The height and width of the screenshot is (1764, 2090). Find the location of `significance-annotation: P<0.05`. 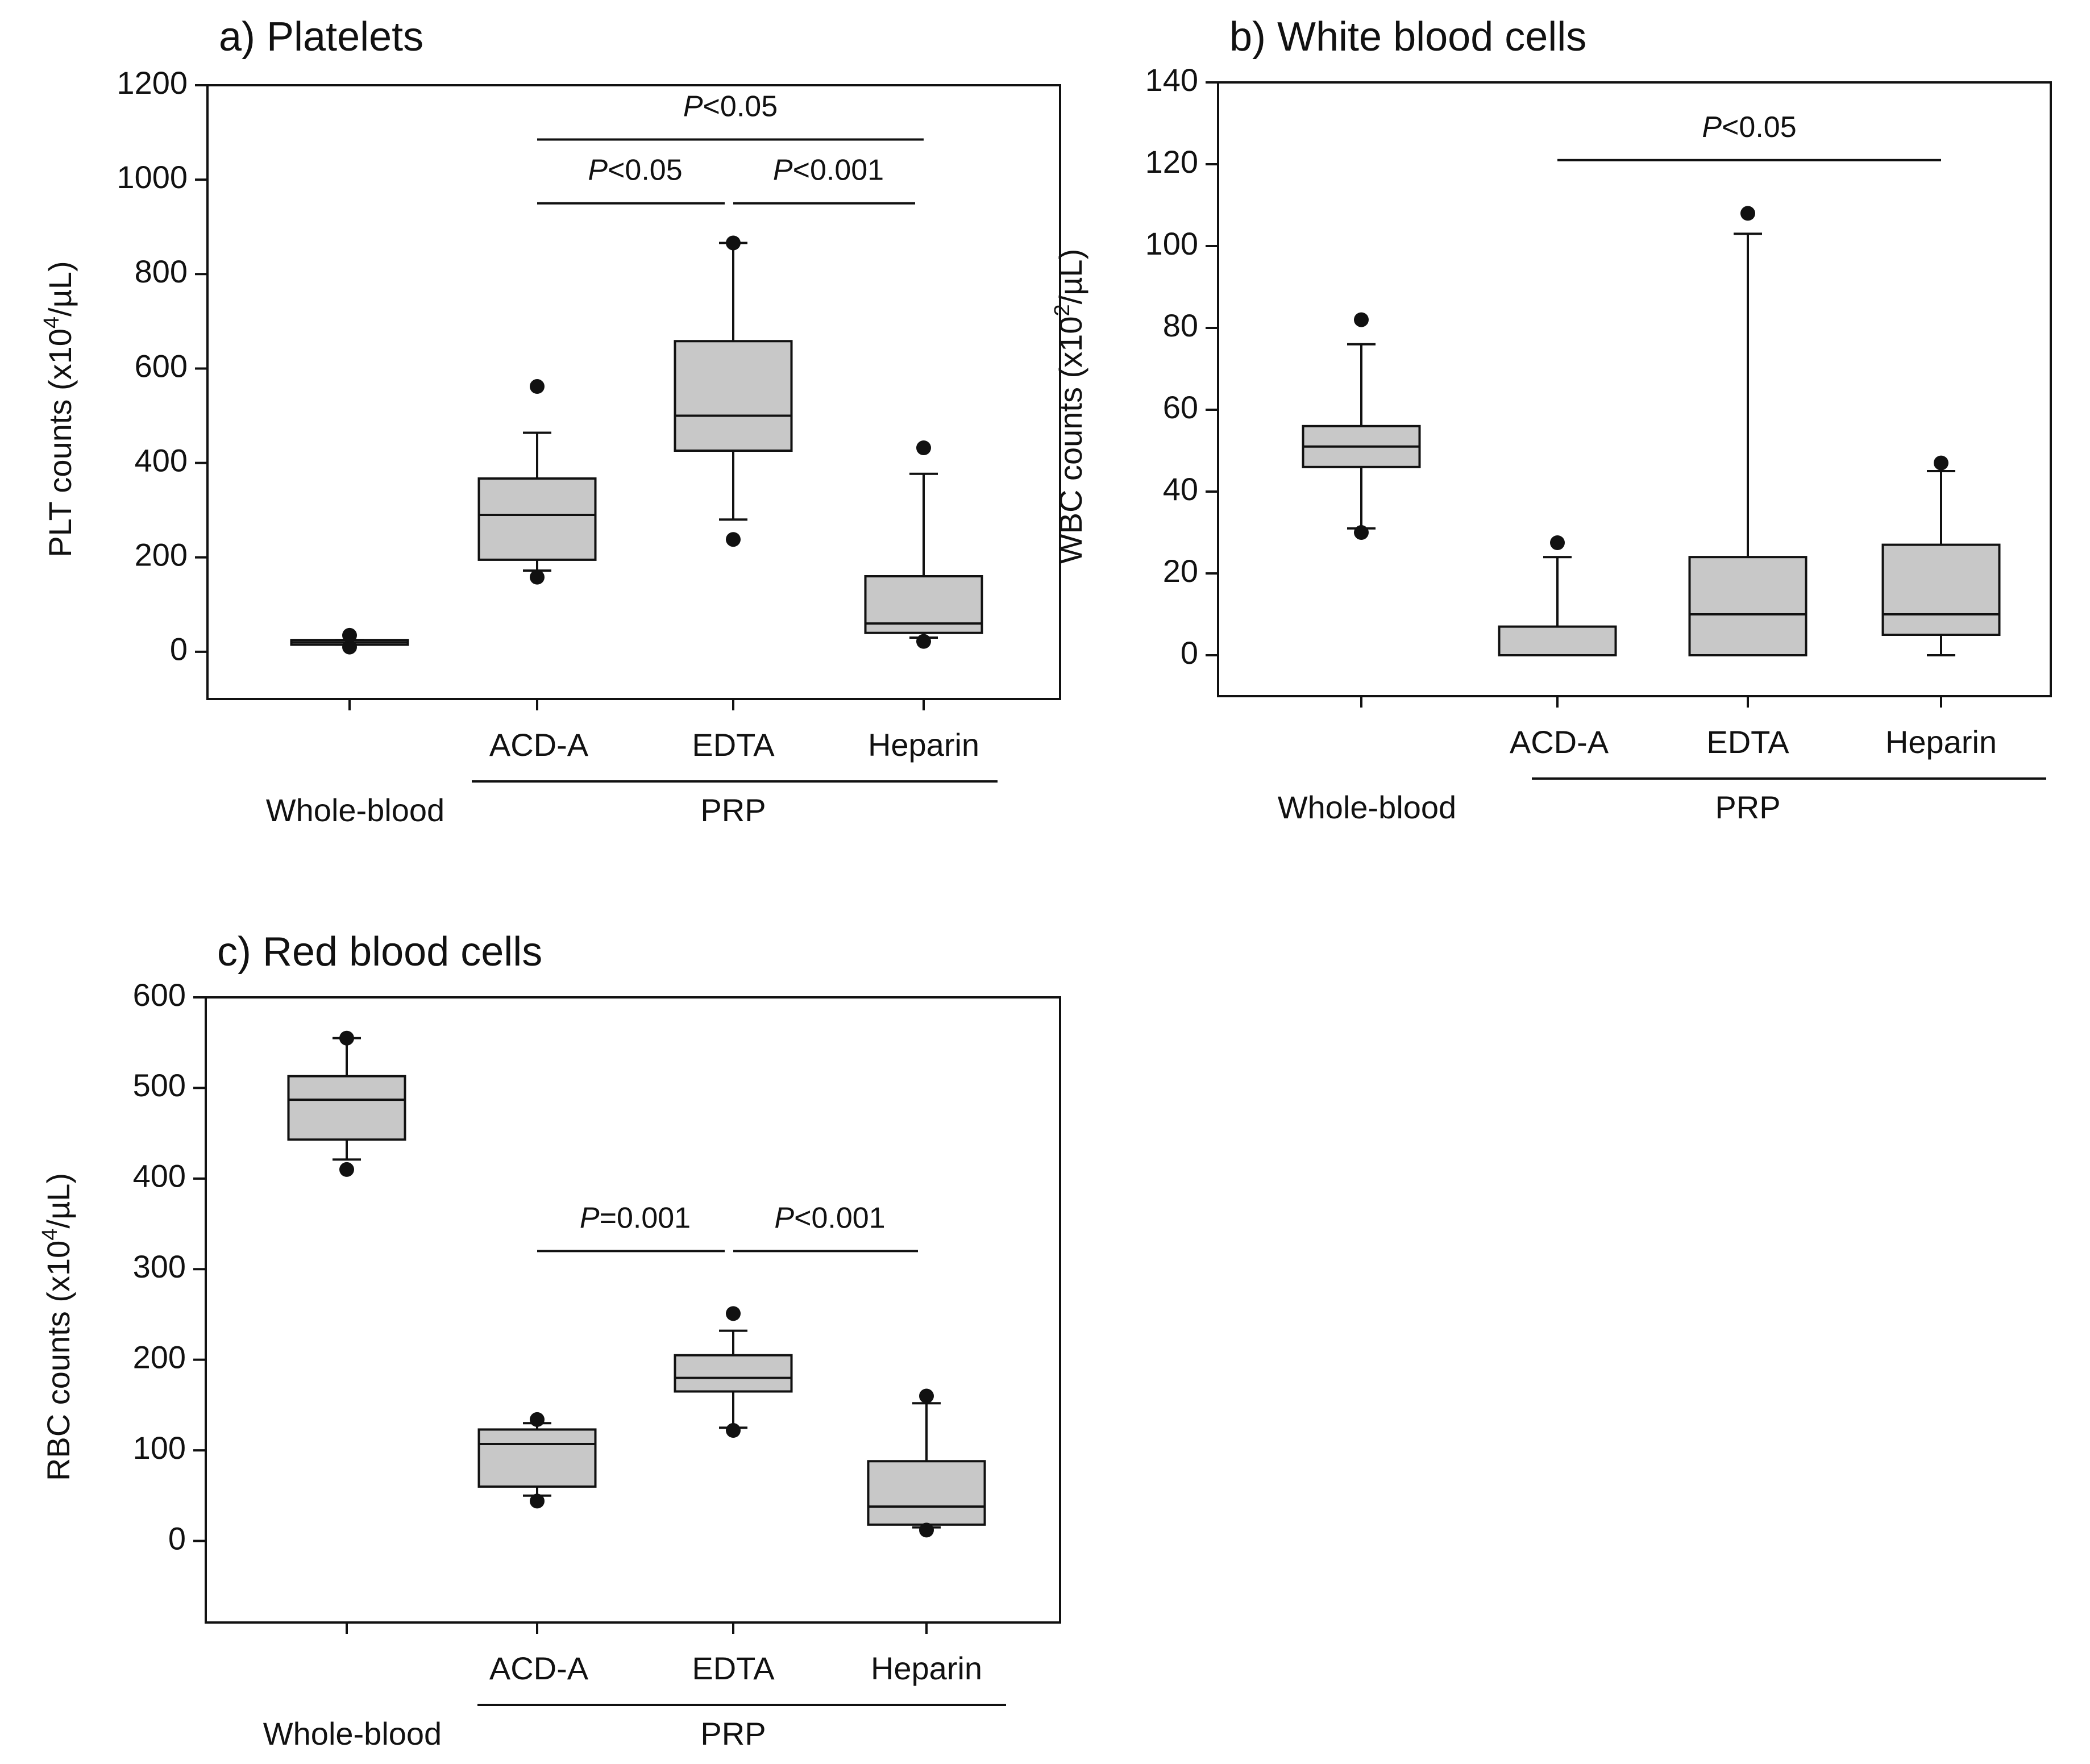

significance-annotation: P<0.05 is located at coordinates (631, 179).